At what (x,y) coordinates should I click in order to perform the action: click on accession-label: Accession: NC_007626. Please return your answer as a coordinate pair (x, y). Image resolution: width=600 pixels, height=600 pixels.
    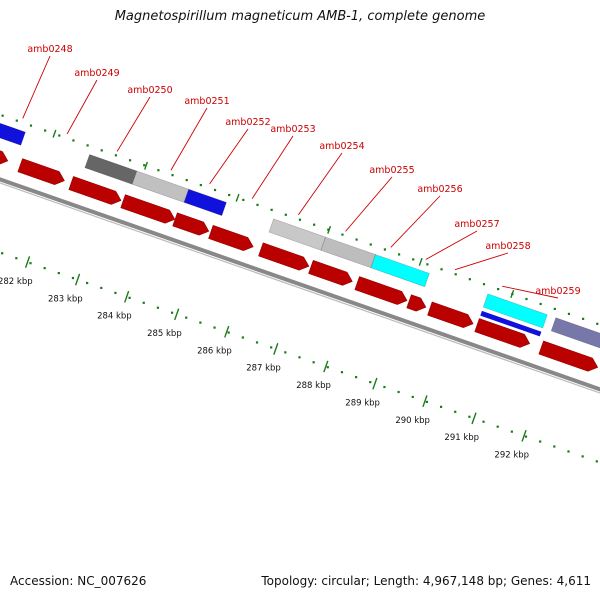
    Looking at the image, I should click on (78, 581).